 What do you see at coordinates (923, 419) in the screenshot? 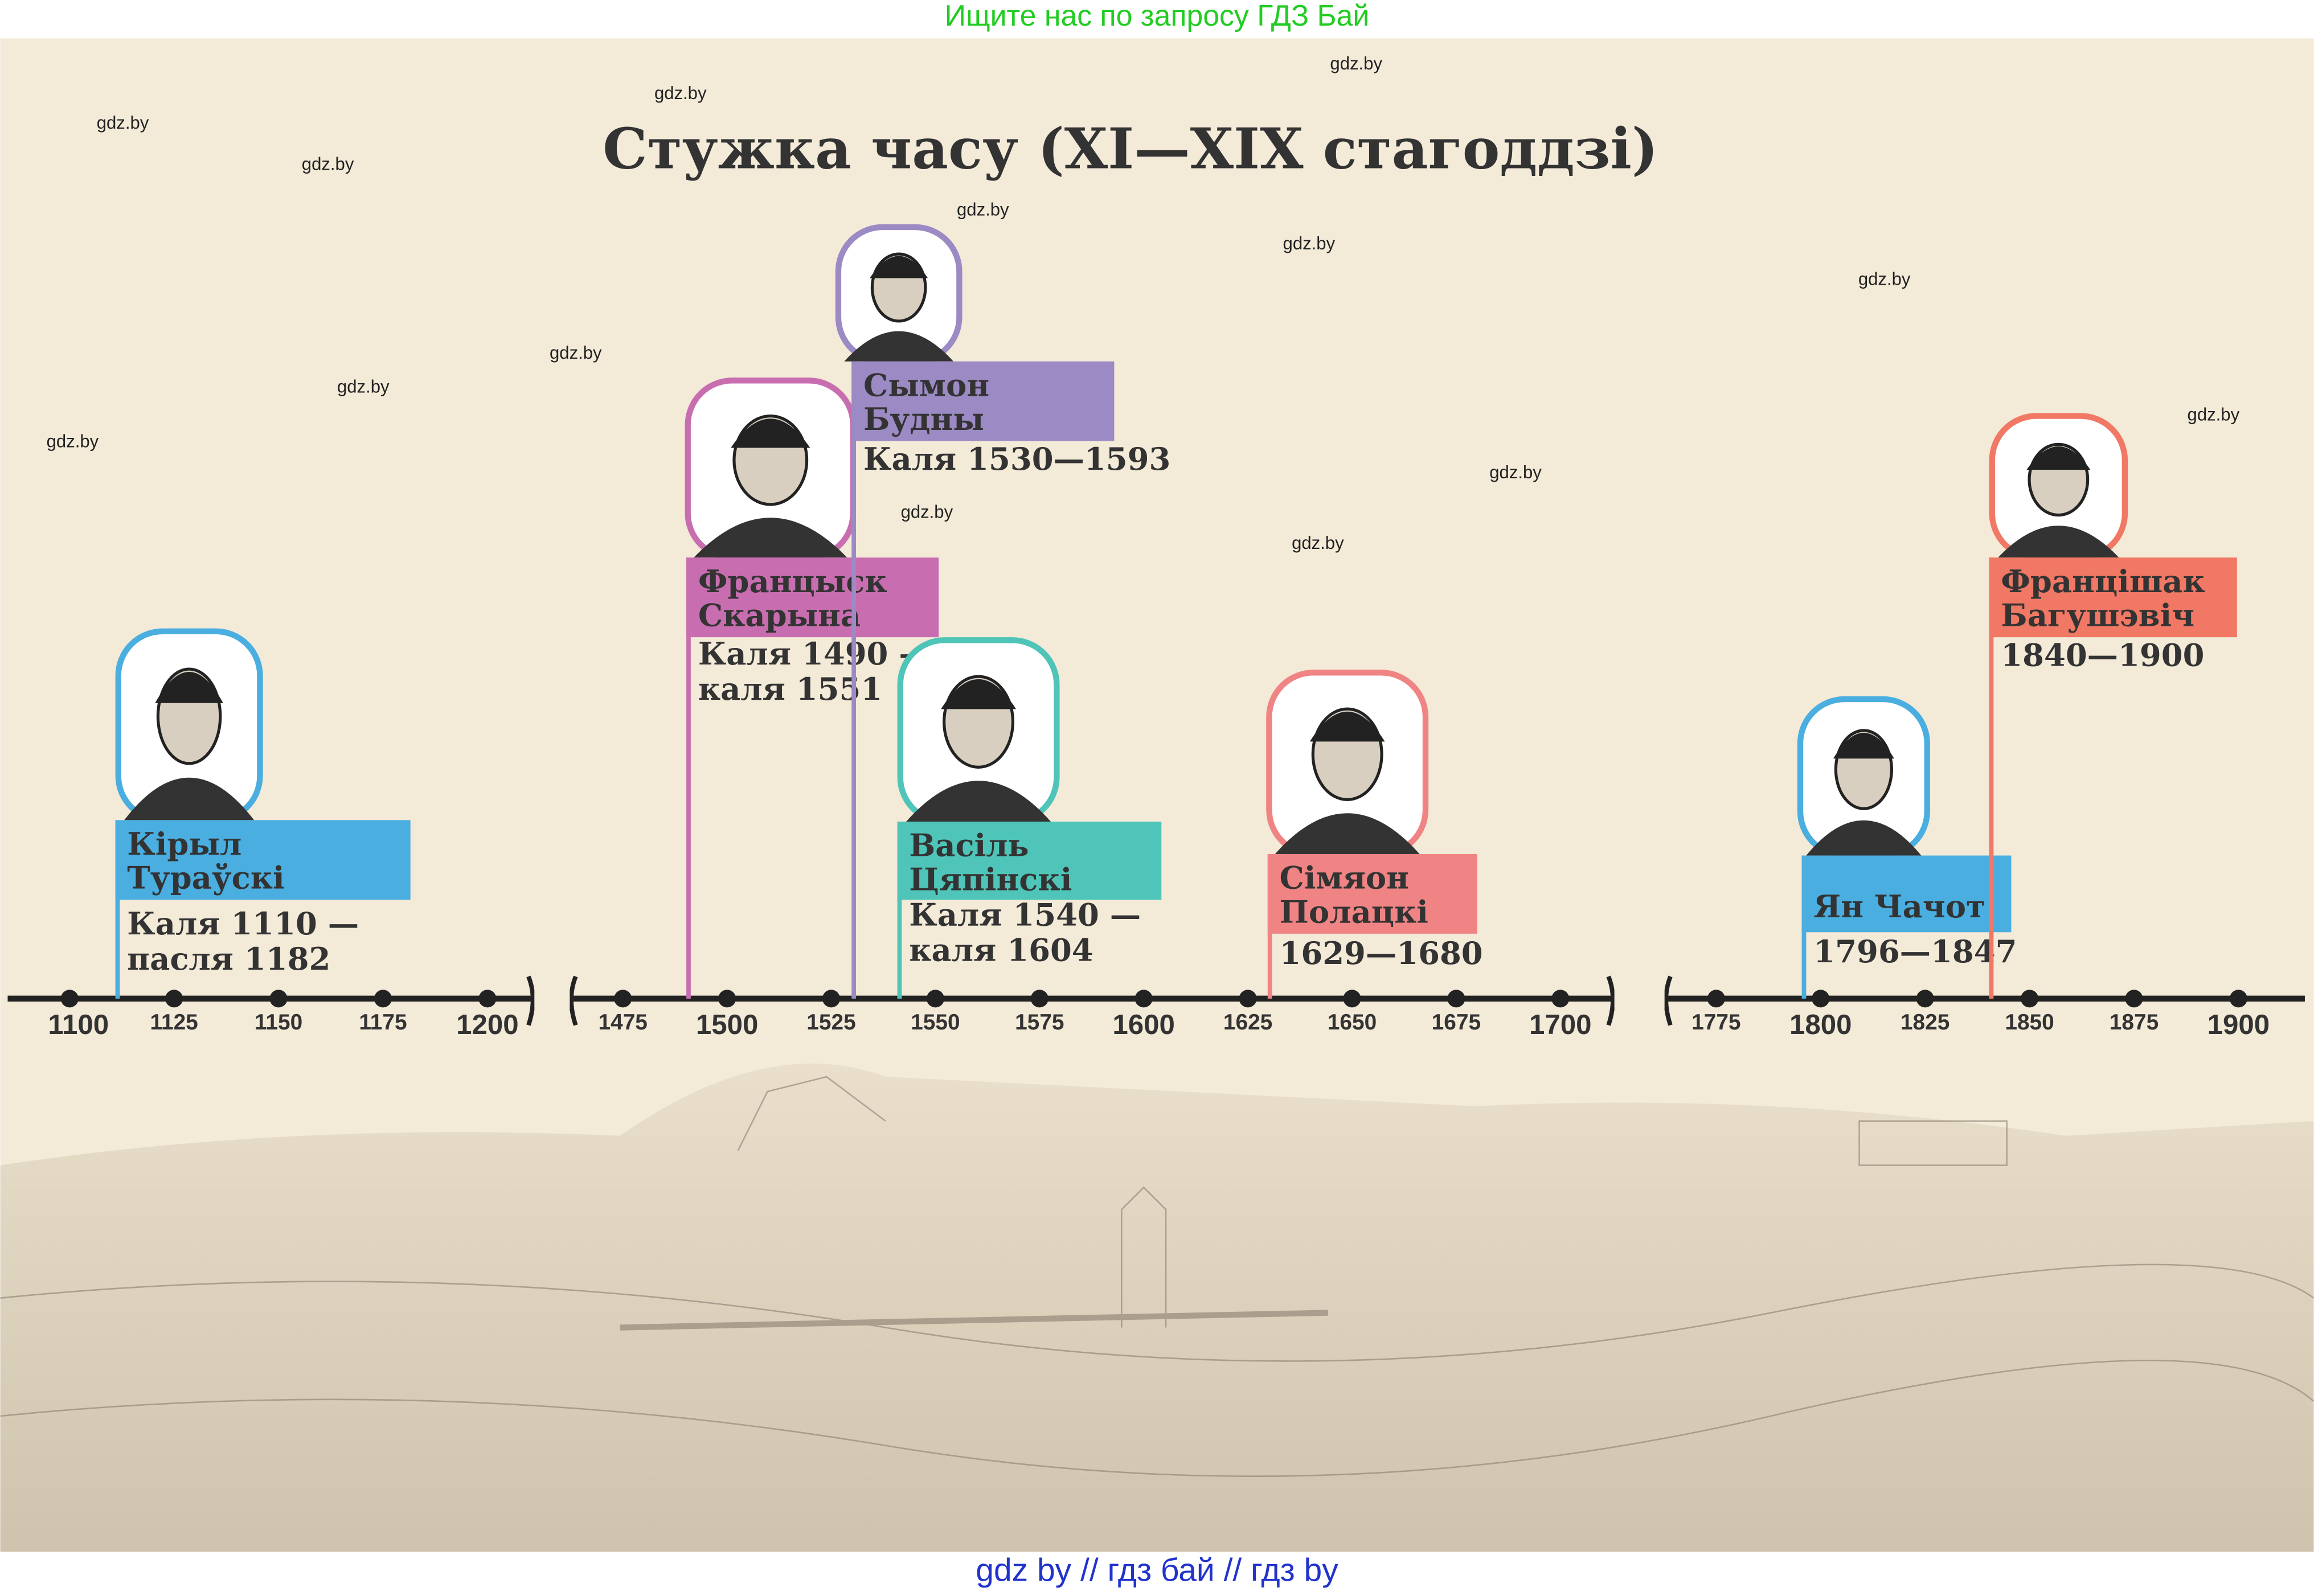
I see `person-name: Будны` at bounding box center [923, 419].